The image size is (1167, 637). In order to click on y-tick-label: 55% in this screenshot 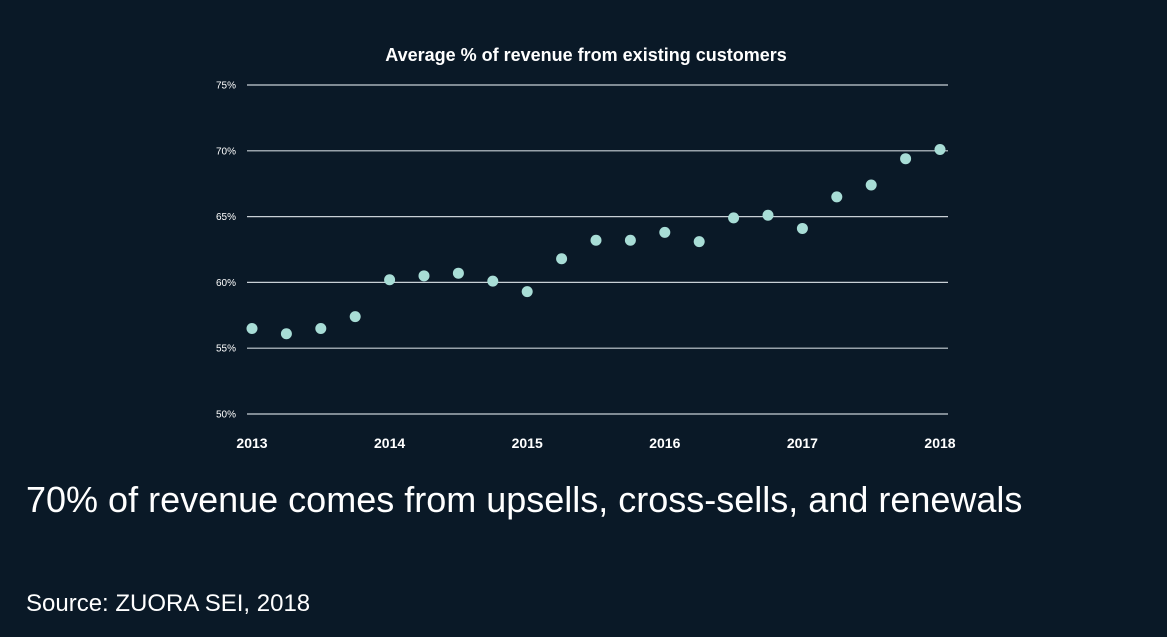, I will do `click(226, 349)`.